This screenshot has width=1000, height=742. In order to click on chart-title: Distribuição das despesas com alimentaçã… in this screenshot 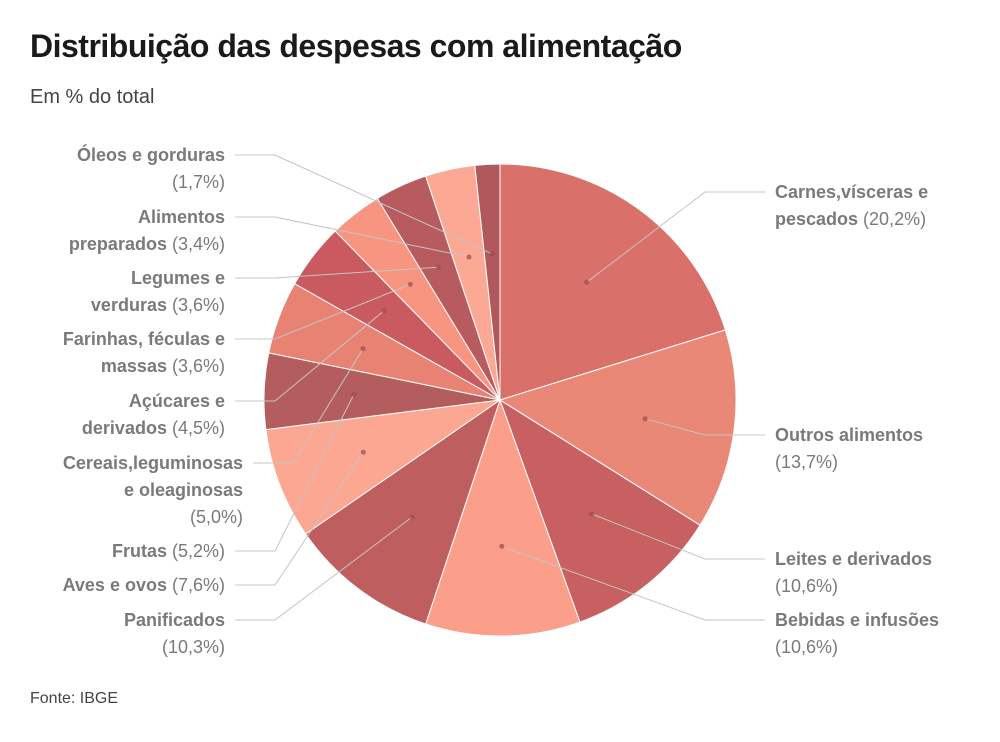, I will do `click(356, 46)`.